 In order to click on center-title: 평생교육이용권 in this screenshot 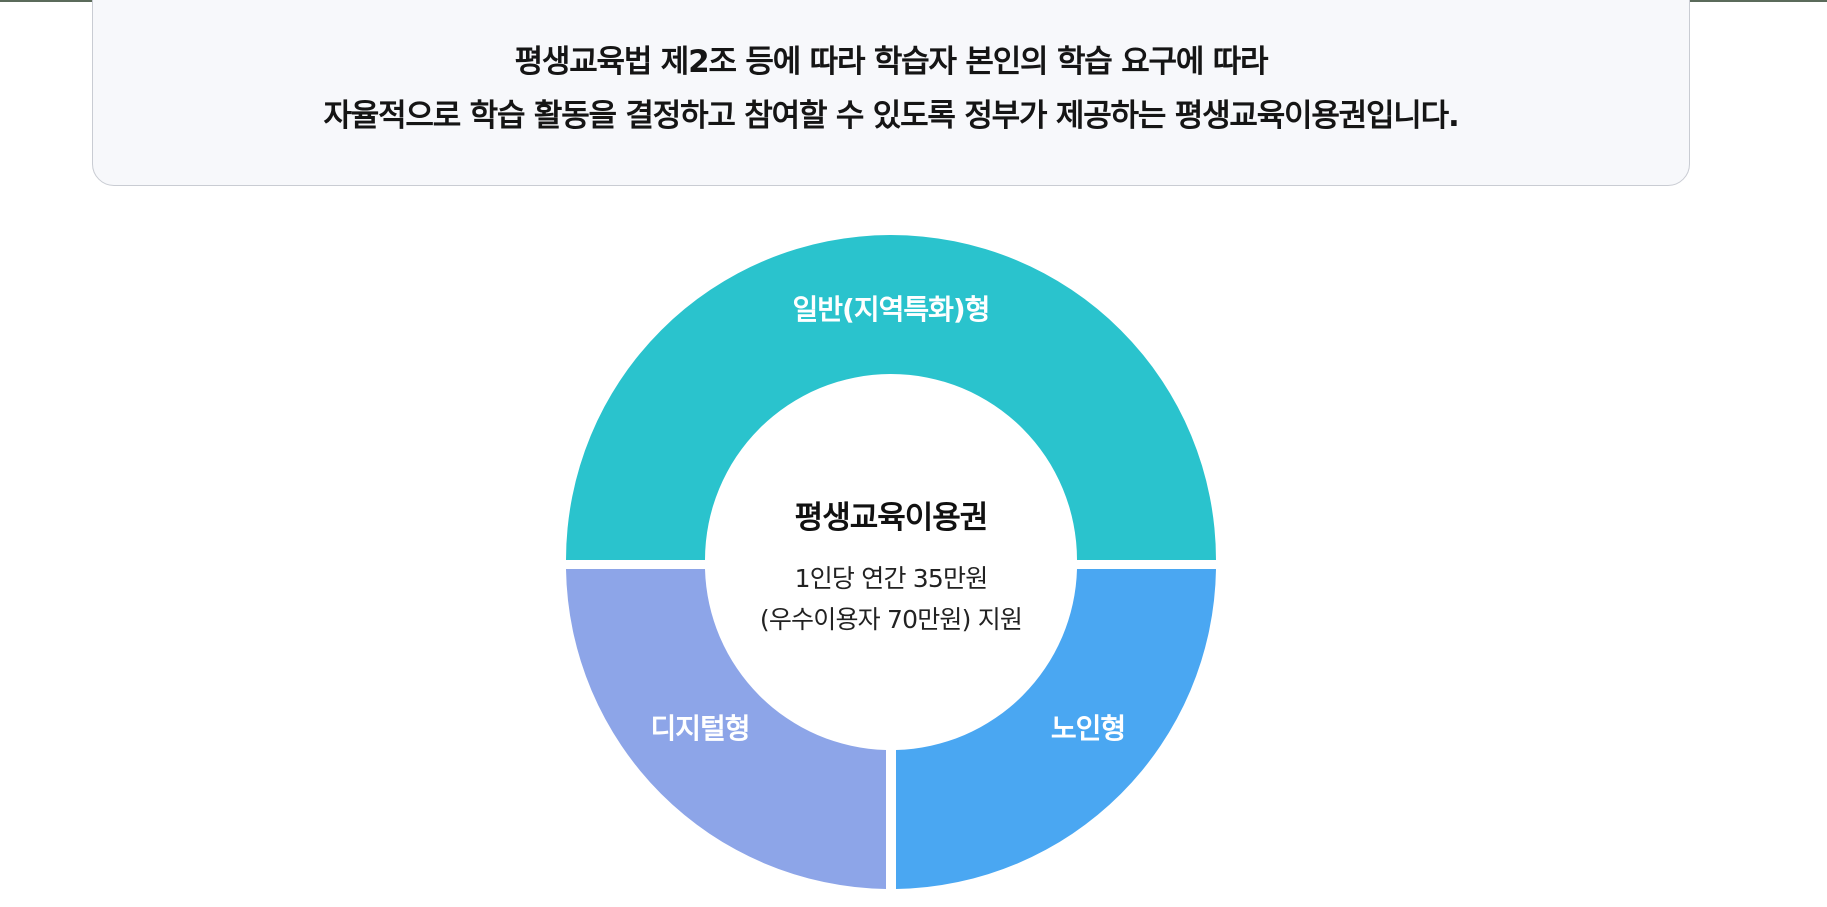, I will do `click(891, 518)`.